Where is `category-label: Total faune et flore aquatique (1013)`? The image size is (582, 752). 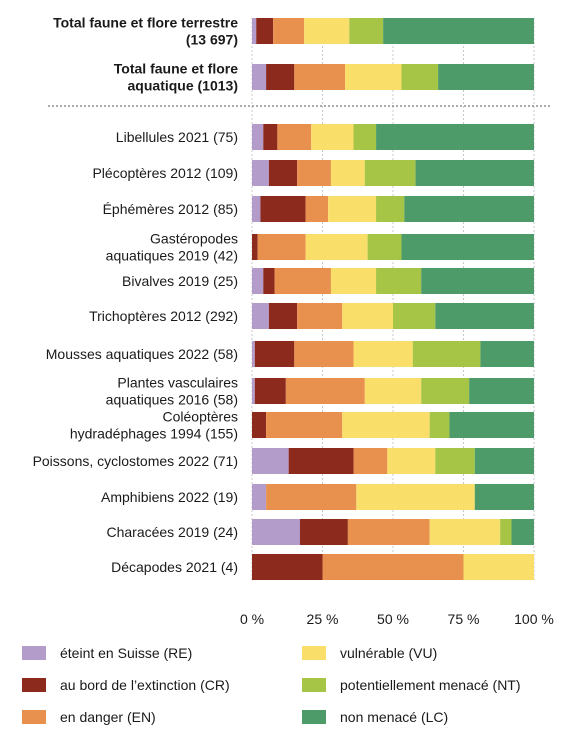
category-label: Total faune et flore aquatique (1013) is located at coordinates (176, 77).